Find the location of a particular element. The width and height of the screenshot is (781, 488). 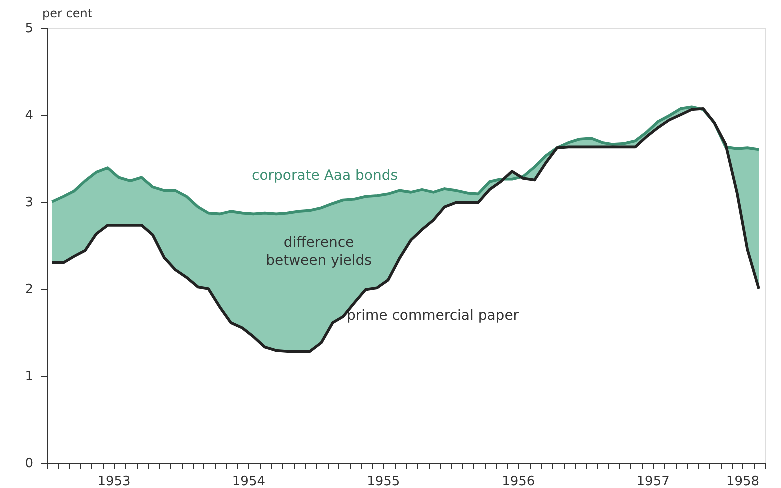

x-tick-label: 1958 is located at coordinates (743, 481).